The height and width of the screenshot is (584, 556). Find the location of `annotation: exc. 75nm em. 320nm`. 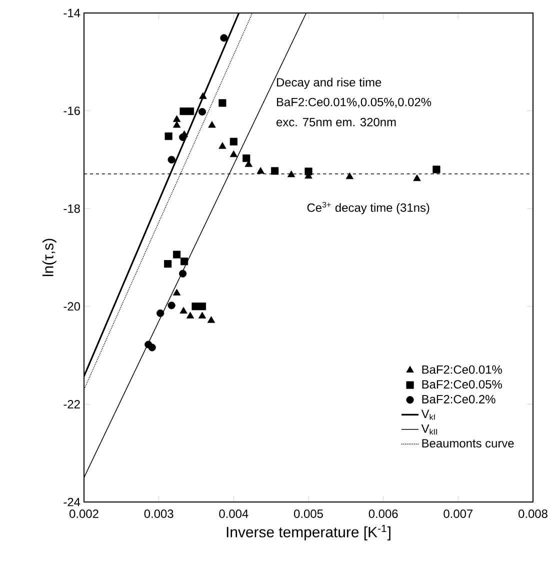

annotation: exc. 75nm em. 320nm is located at coordinates (336, 122).